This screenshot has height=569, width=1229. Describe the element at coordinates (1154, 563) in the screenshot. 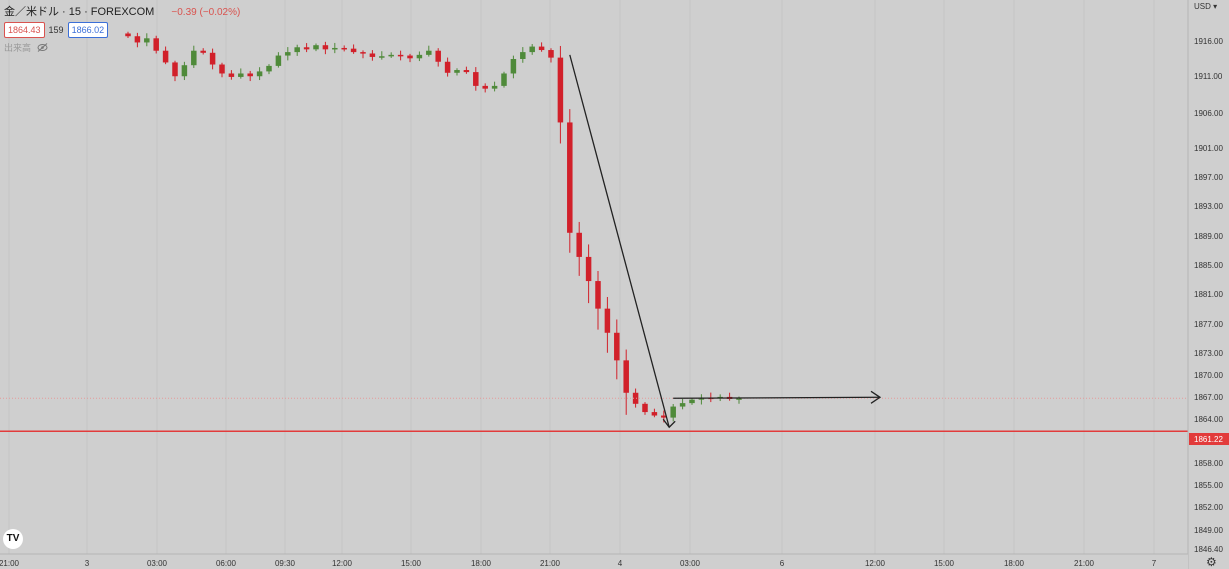

I see `x-tick-label-16: 7` at that location.